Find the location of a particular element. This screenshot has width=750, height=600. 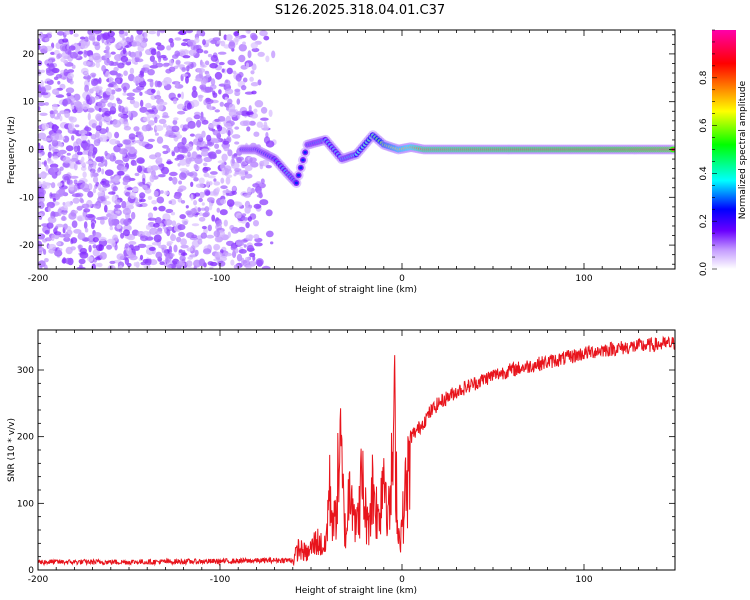

snr-y-tick-label: 0 is located at coordinates (31, 571).